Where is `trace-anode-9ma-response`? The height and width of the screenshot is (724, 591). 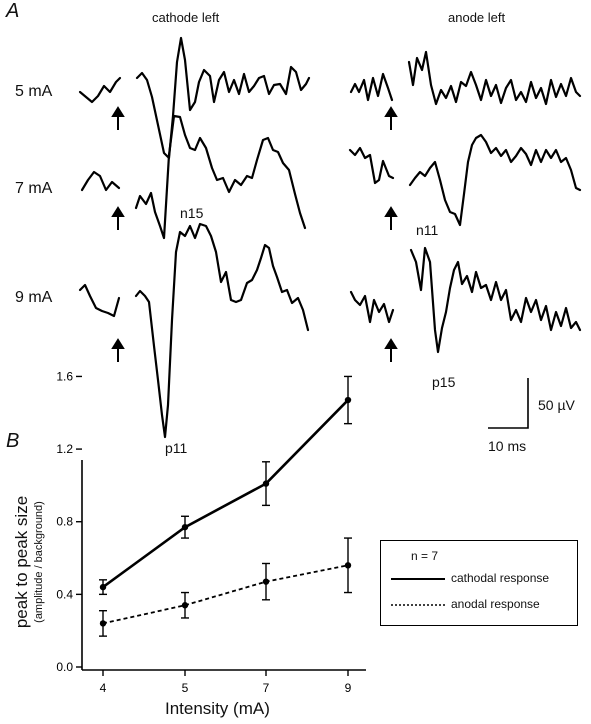 trace-anode-9ma-response is located at coordinates (495, 300).